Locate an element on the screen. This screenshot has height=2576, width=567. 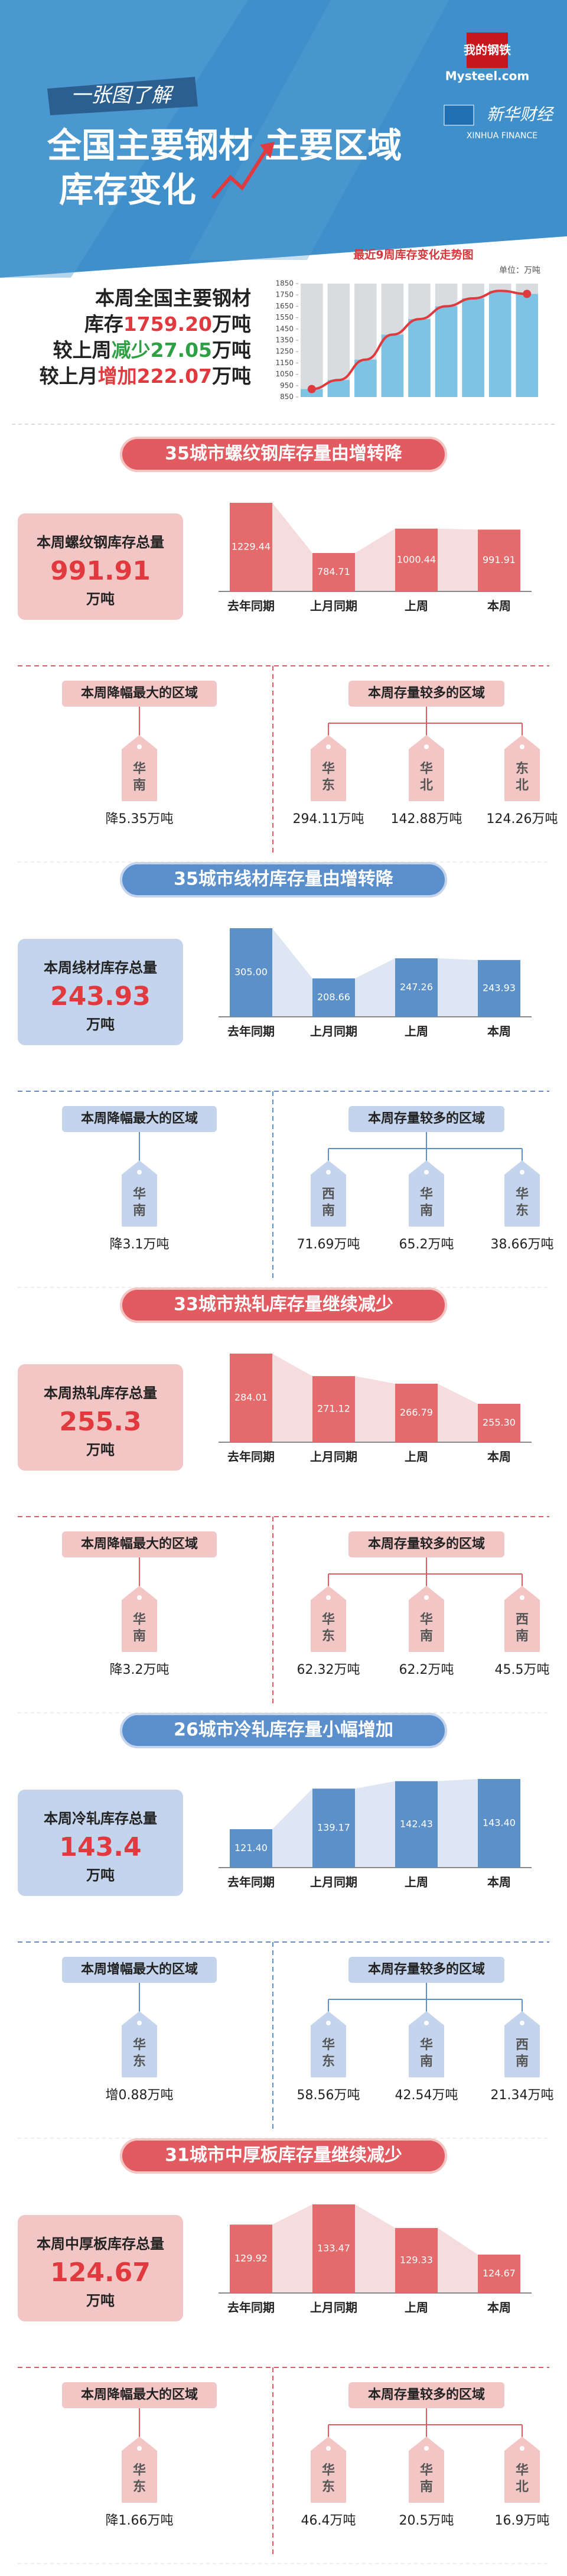
tag-char: 北 is located at coordinates (522, 2487).